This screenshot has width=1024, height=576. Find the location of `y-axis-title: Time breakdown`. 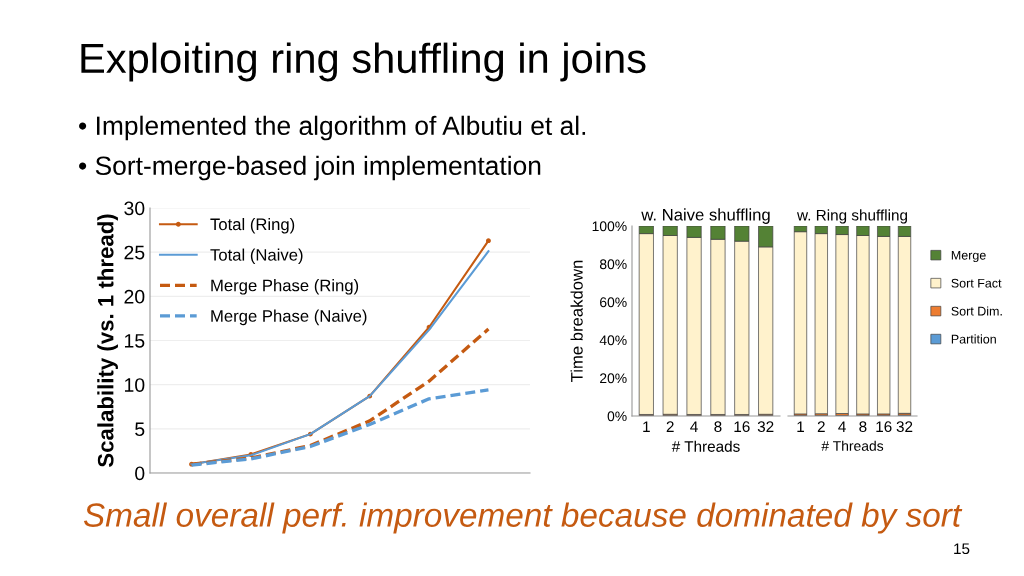

y-axis-title: Time breakdown is located at coordinates (576, 321).